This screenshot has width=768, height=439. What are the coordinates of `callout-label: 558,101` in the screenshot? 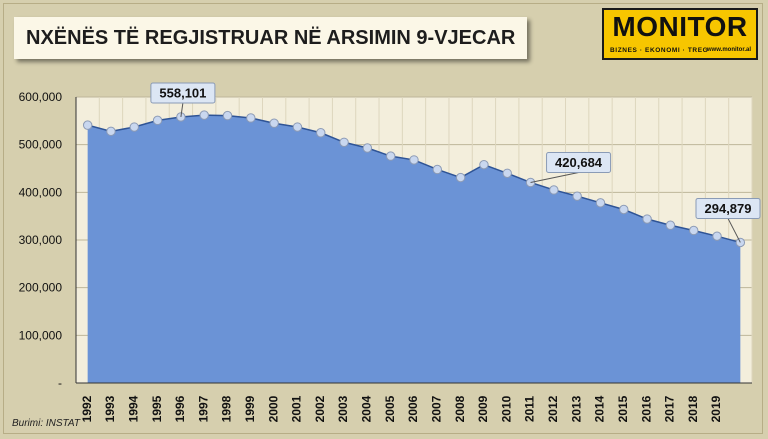 It's located at (182, 92).